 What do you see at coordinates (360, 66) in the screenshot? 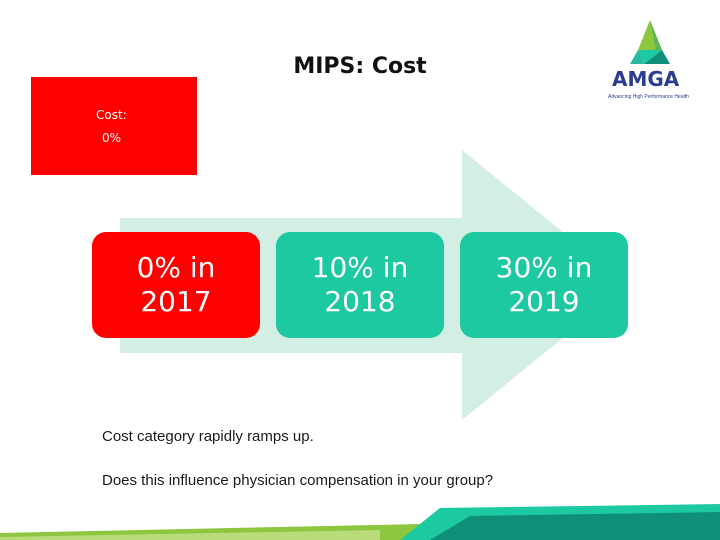
I see `slide-title: MIPS: Cost` at bounding box center [360, 66].